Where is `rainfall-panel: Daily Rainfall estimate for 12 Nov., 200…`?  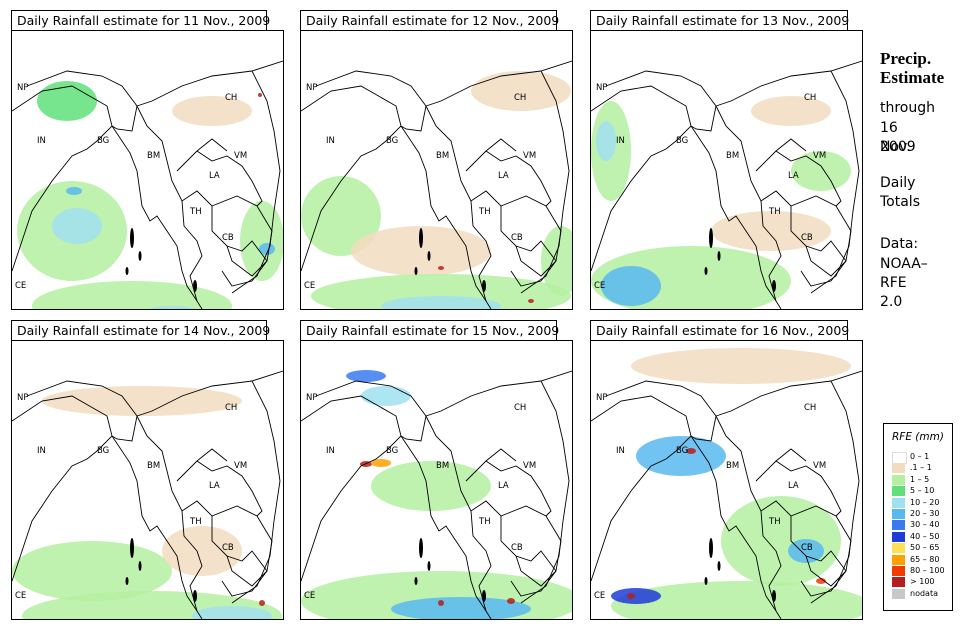
rainfall-panel: Daily Rainfall estimate for 12 Nov., 200… is located at coordinates (436, 160).